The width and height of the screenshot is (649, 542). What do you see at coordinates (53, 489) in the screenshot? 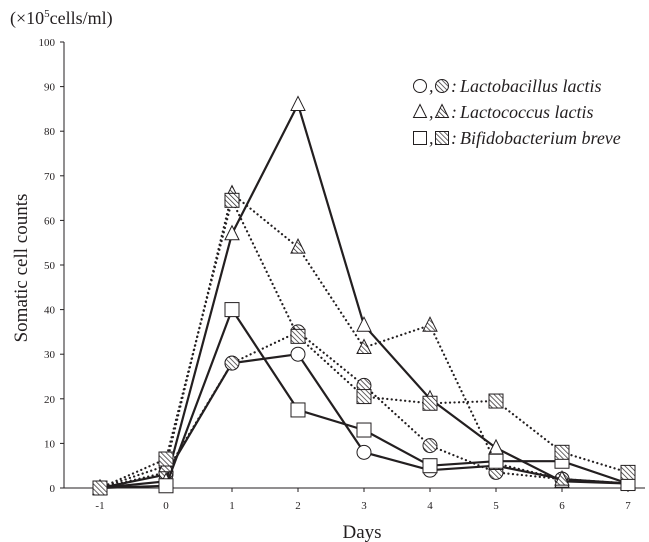
I see `y-tick-label: 0` at bounding box center [53, 489].